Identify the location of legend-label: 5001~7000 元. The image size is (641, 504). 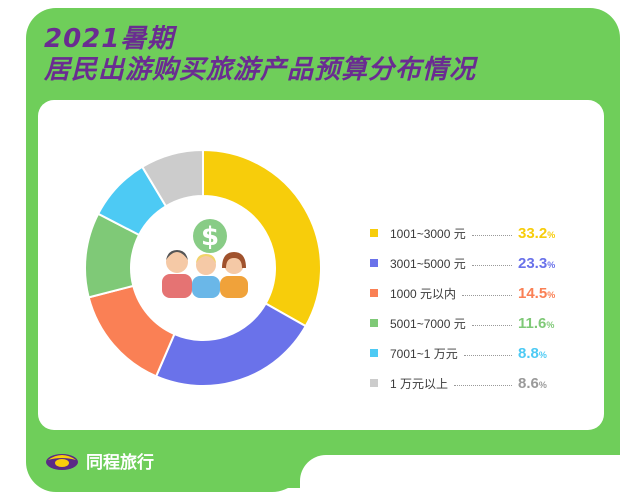
(428, 323).